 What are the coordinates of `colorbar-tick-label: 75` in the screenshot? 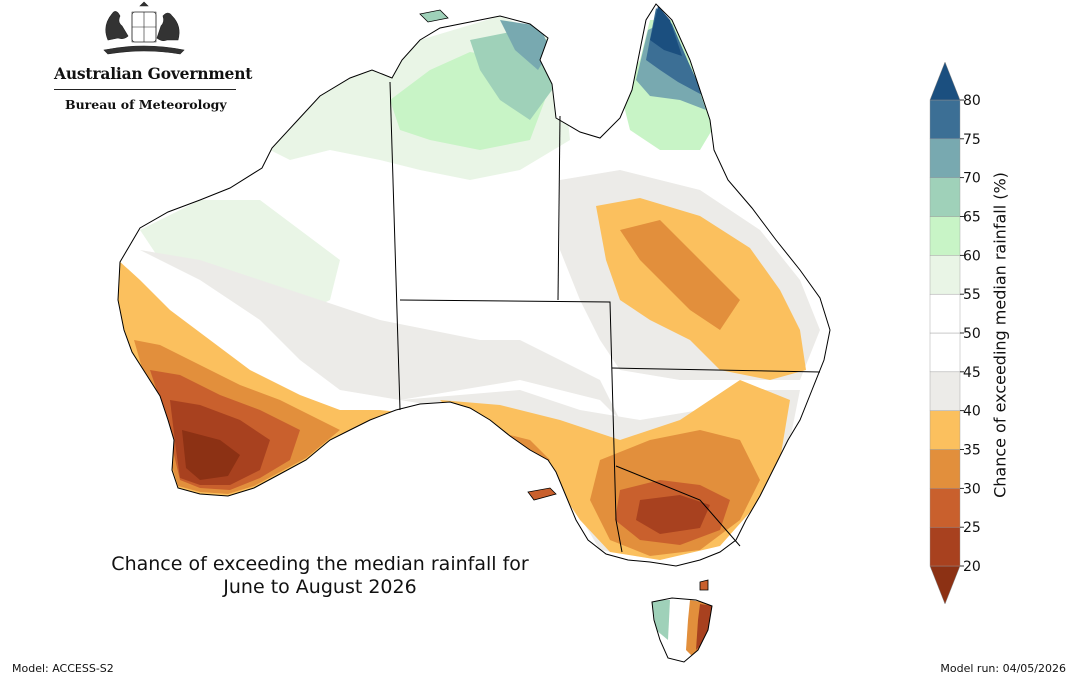 It's located at (972, 140).